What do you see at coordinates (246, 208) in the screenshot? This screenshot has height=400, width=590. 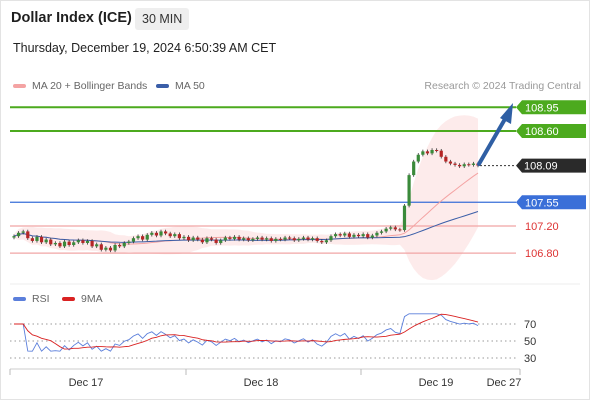 I see `ma-layer` at bounding box center [246, 208].